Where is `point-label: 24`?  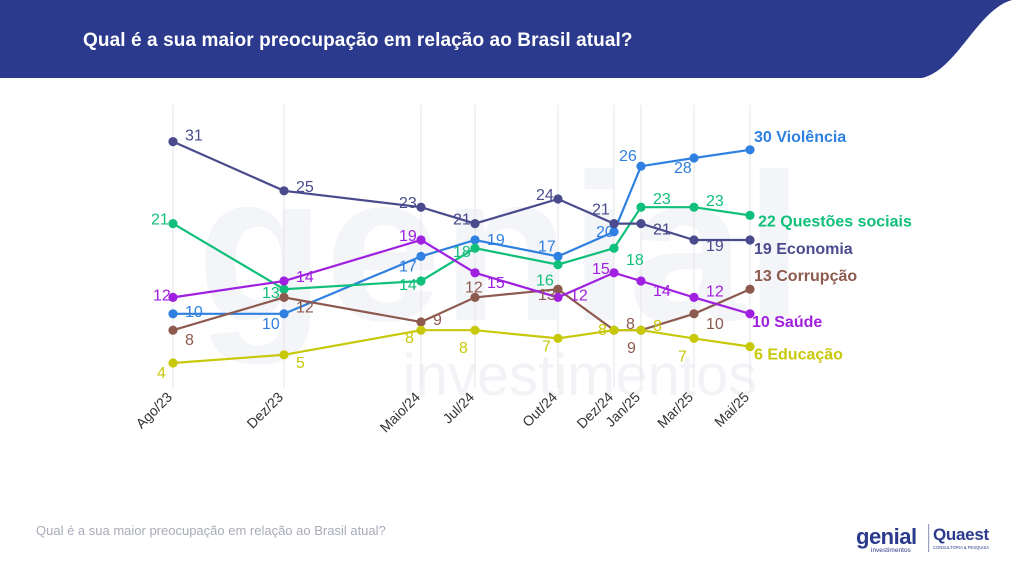
point-label: 24 is located at coordinates (545, 195).